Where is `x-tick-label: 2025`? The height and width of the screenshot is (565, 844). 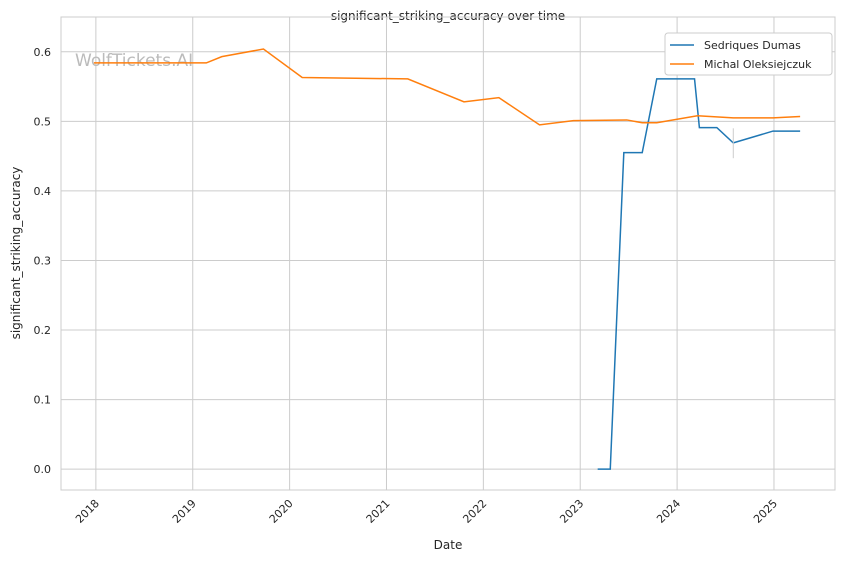
x-tick-label: 2025 is located at coordinates (765, 511).